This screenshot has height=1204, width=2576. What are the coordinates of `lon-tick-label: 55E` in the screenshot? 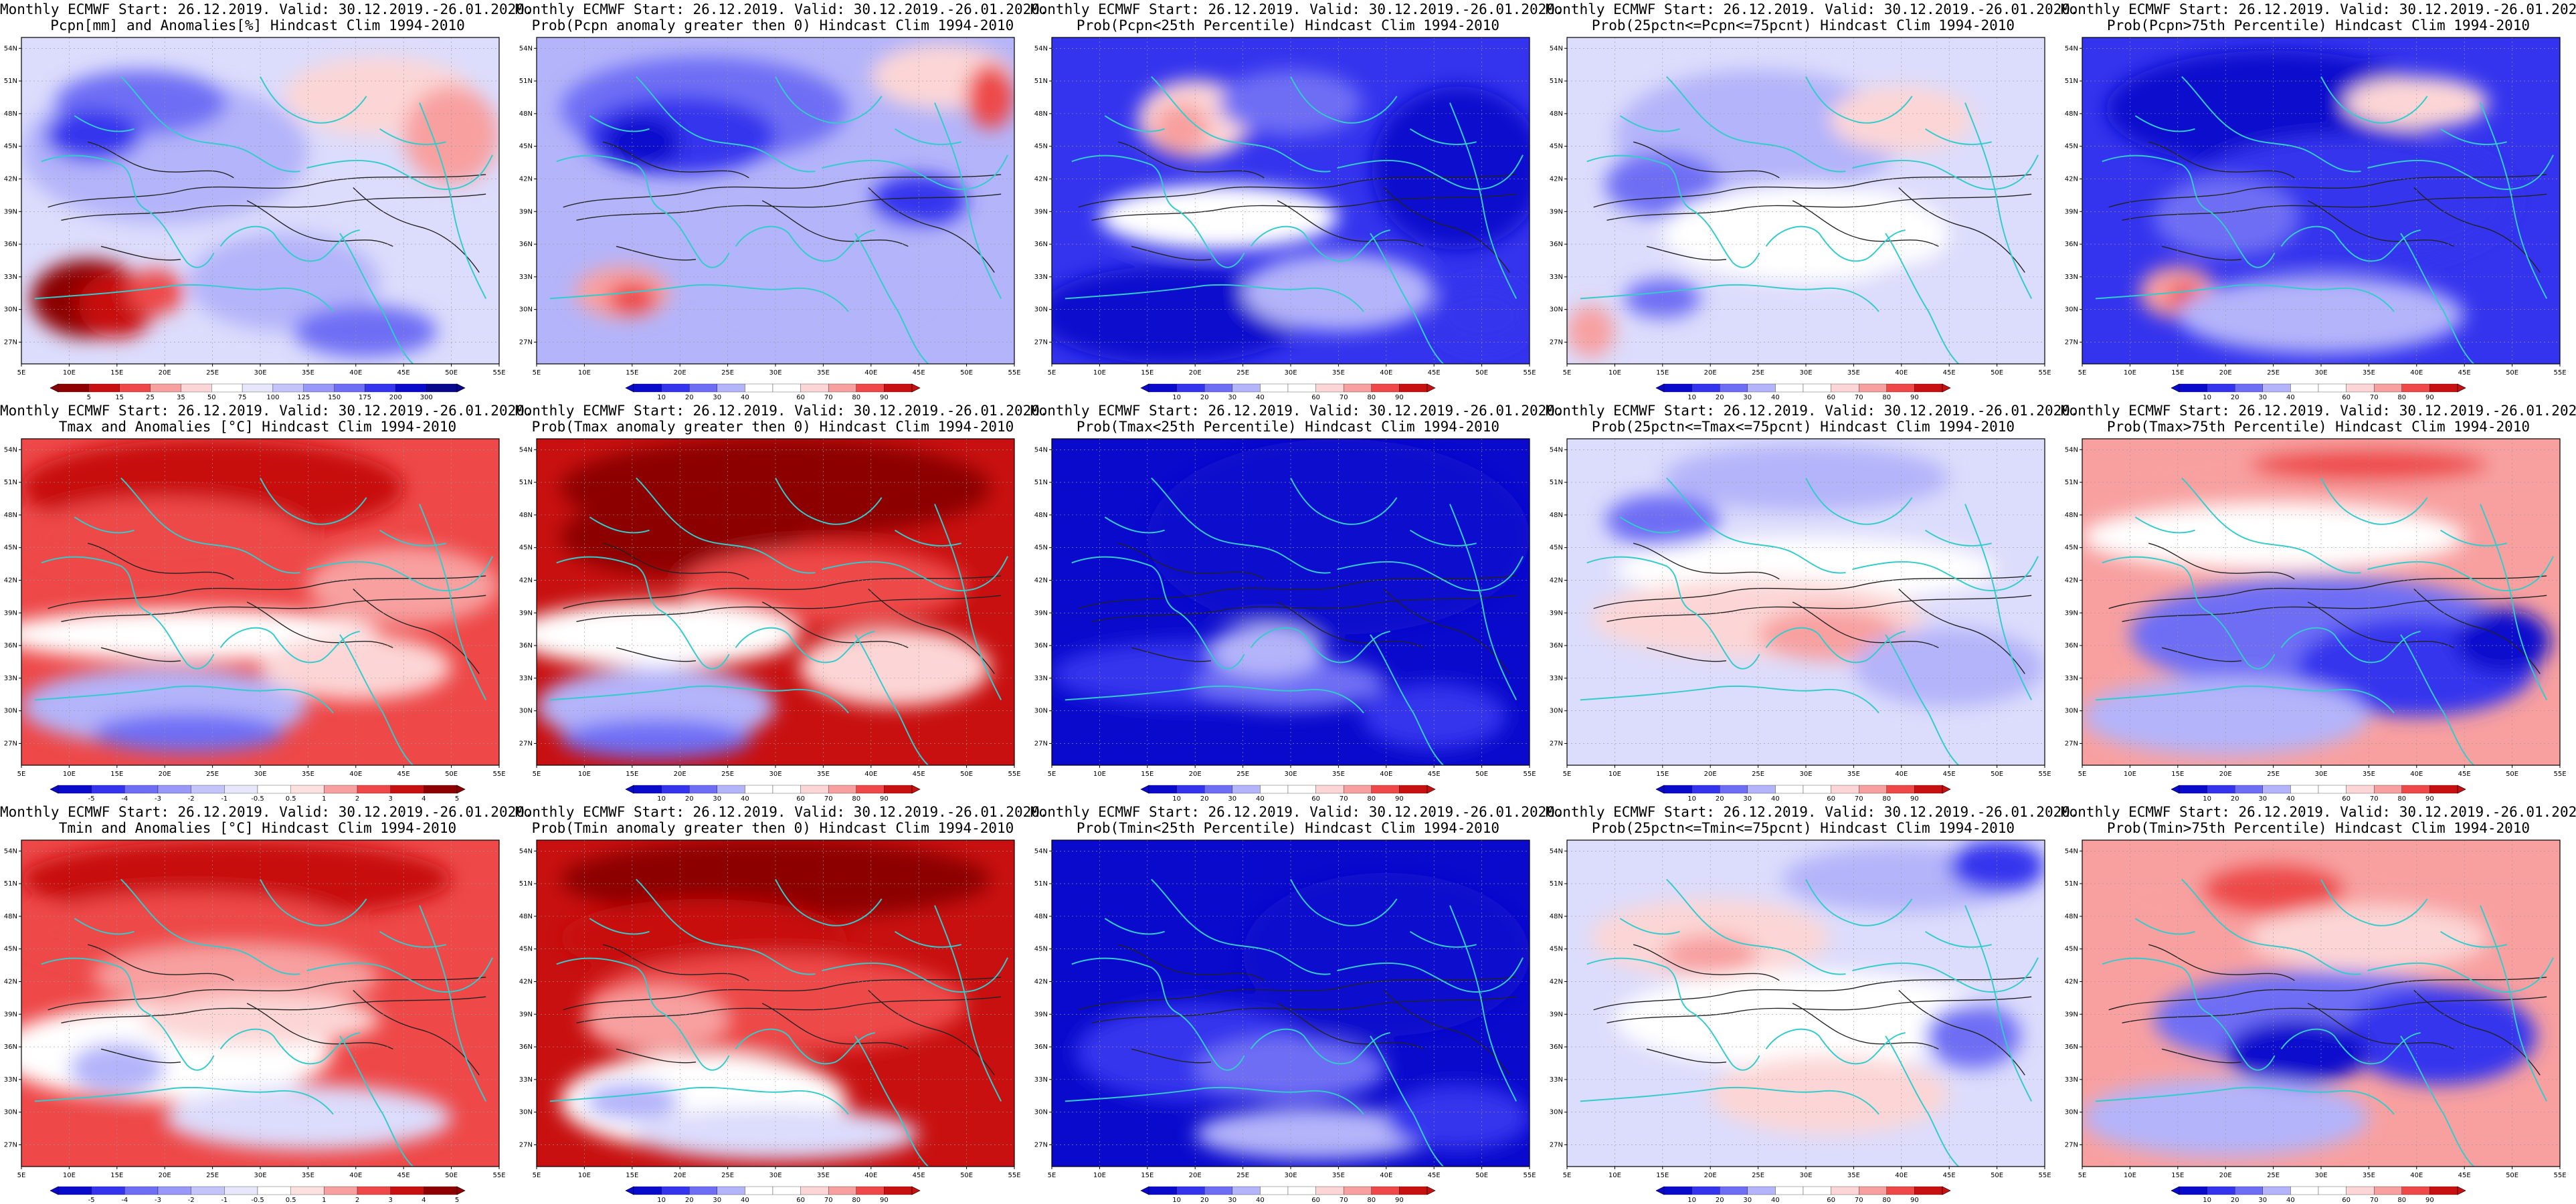 It's located at (1529, 373).